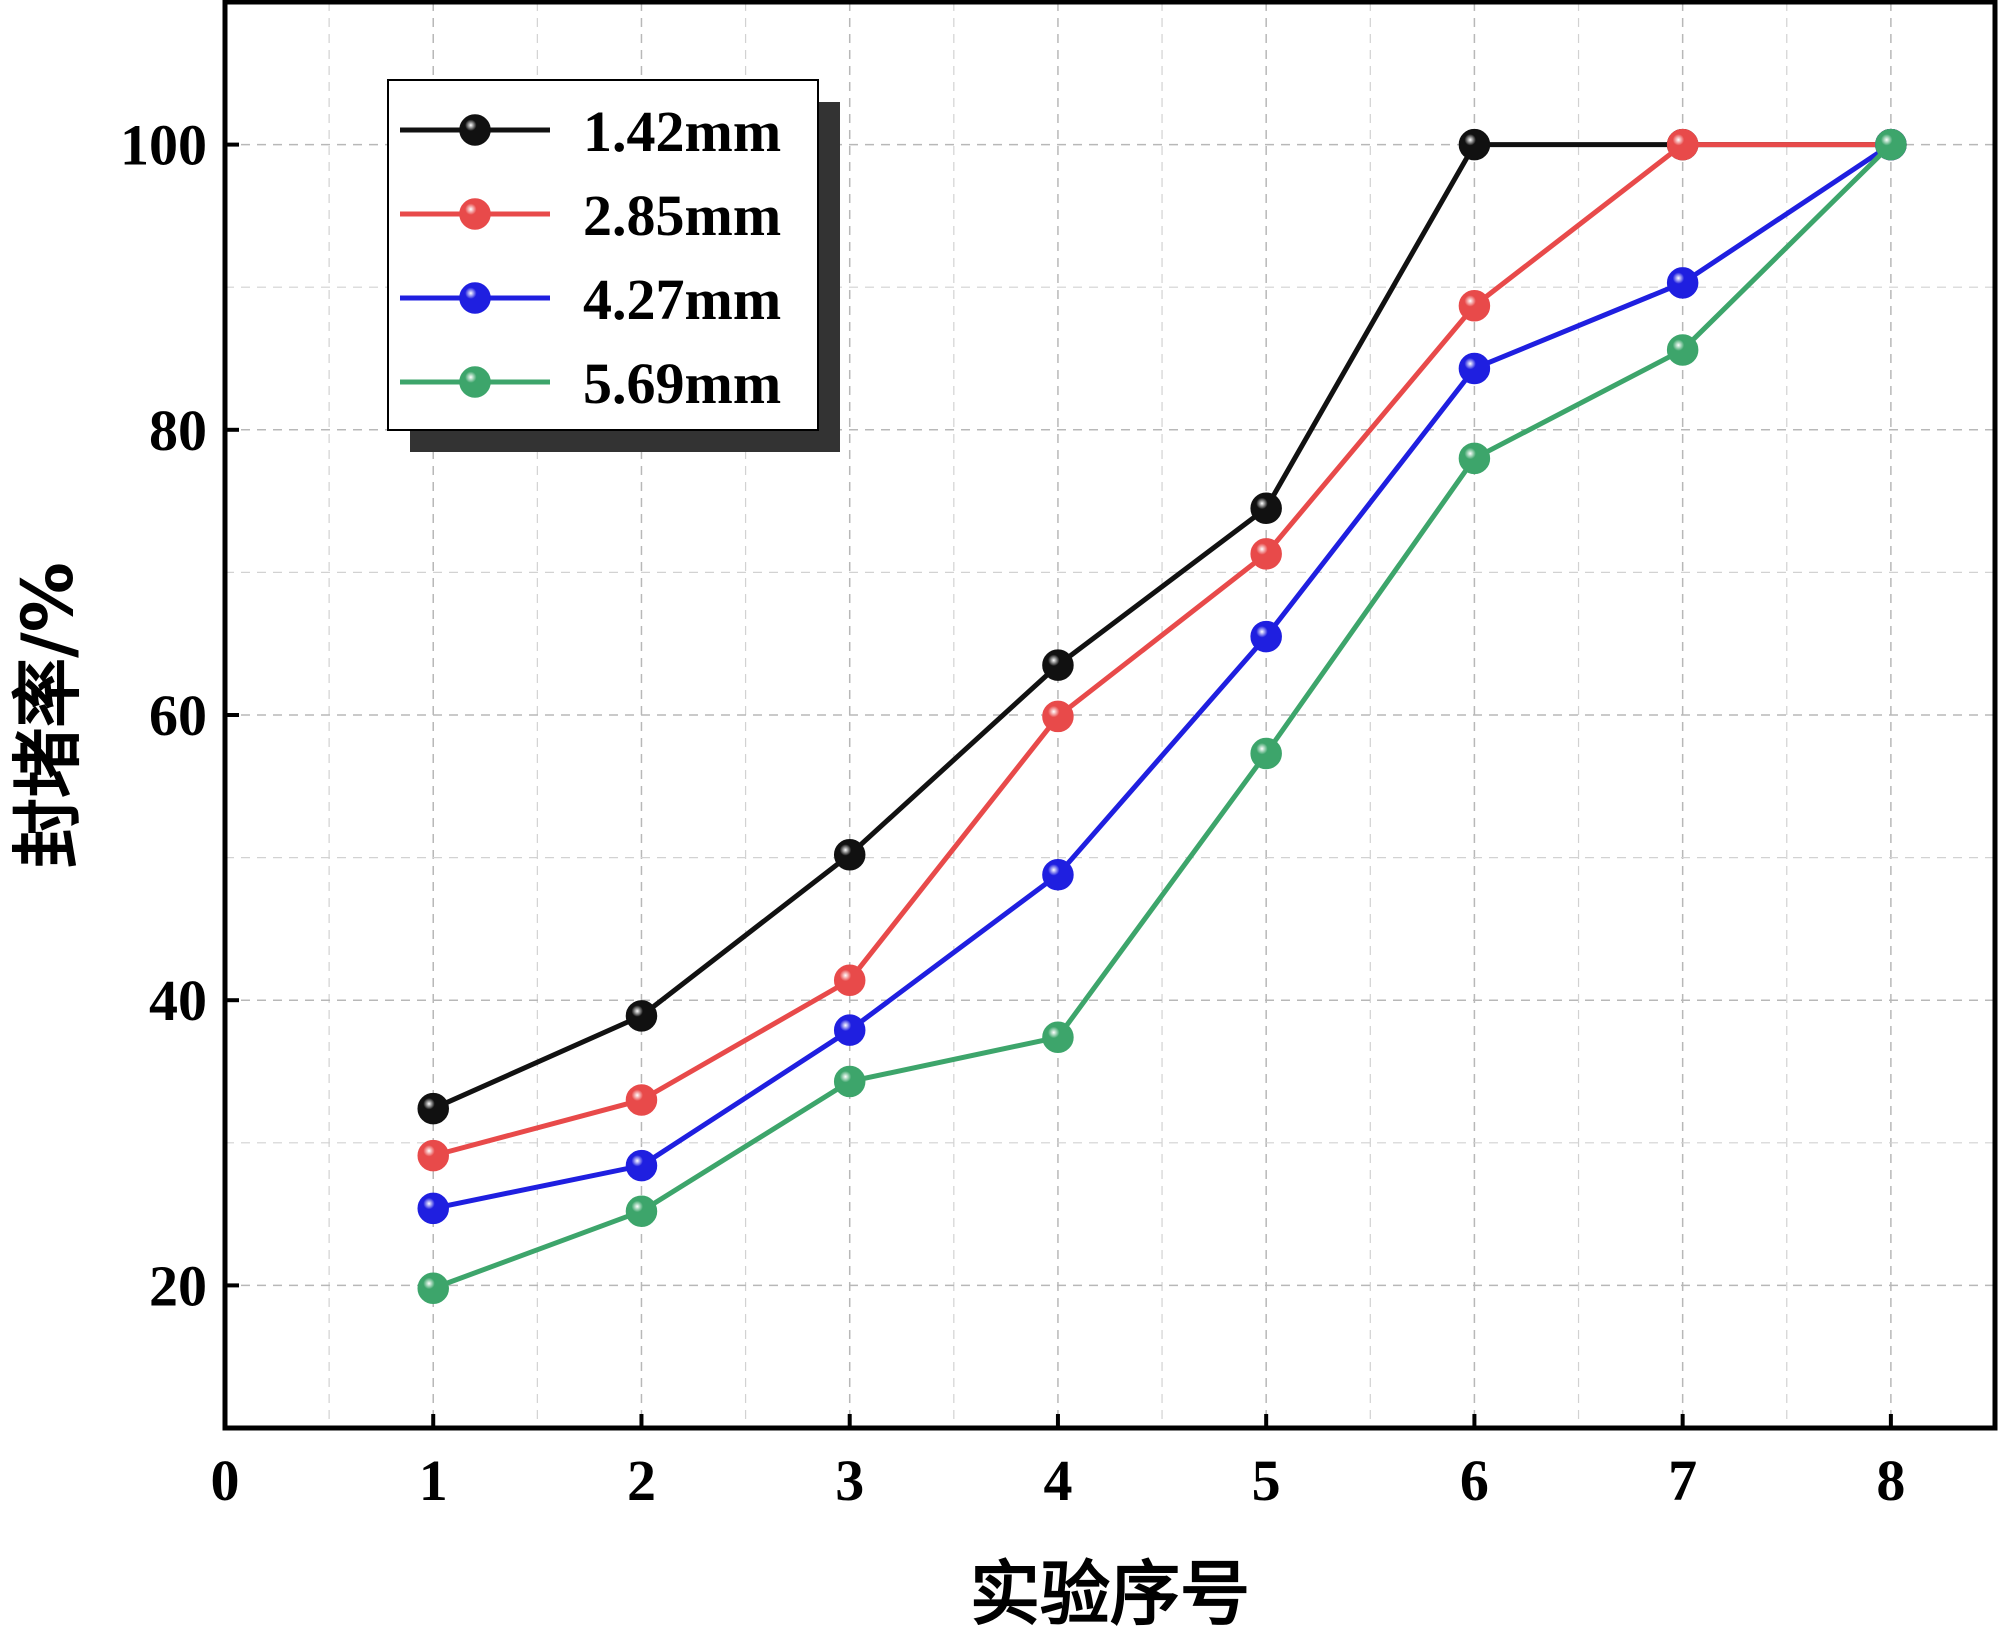  What do you see at coordinates (178, 715) in the screenshot?
I see `y-tick-label: 60` at bounding box center [178, 715].